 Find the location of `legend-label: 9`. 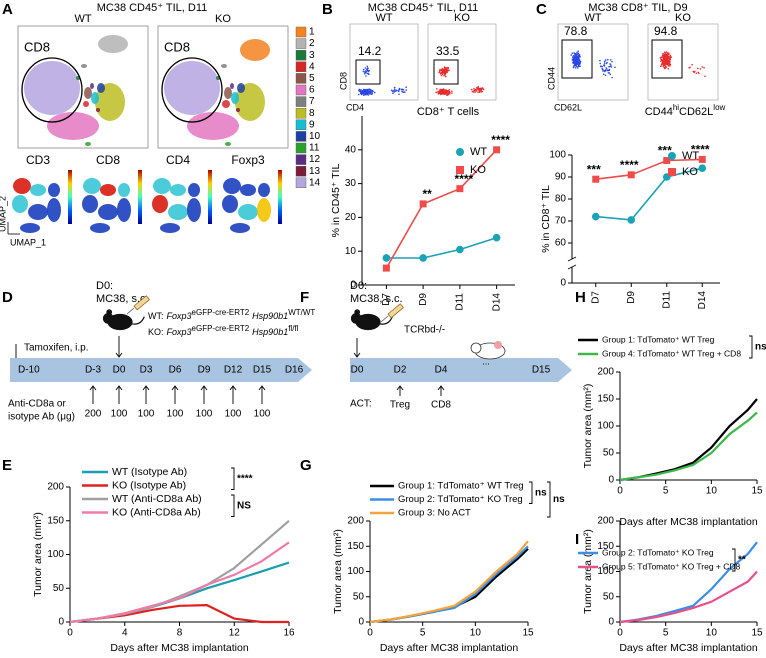

legend-label: 9 is located at coordinates (312, 124).